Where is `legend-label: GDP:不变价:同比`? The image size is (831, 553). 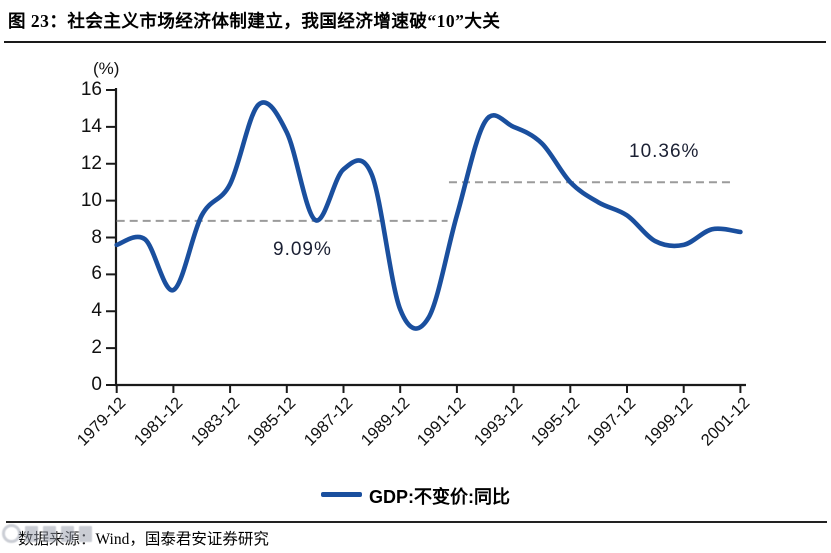 legend-label: GDP:不变价:同比 is located at coordinates (439, 497).